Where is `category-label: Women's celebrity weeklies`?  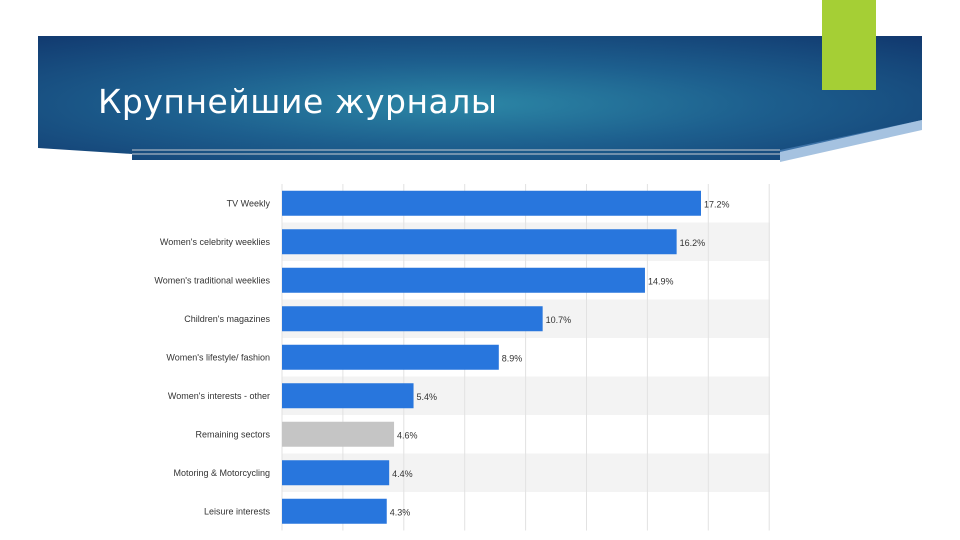
category-label: Women's celebrity weeklies is located at coordinates (215, 242).